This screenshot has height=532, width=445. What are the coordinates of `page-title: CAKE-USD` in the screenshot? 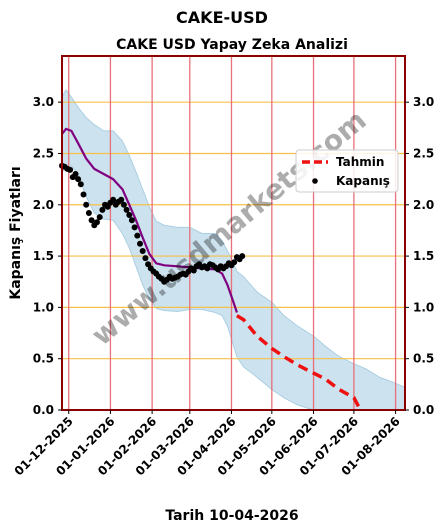 It's located at (222, 17).